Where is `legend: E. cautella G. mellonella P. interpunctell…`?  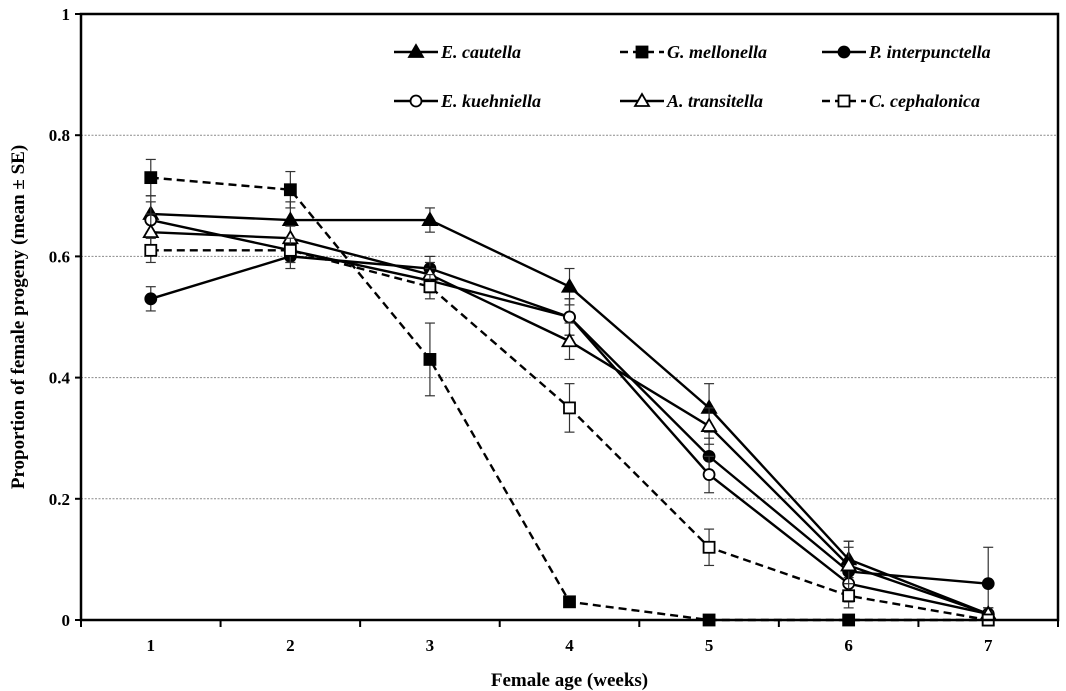 legend: E. cautella G. mellonella P. interpunctell… is located at coordinates (692, 76).